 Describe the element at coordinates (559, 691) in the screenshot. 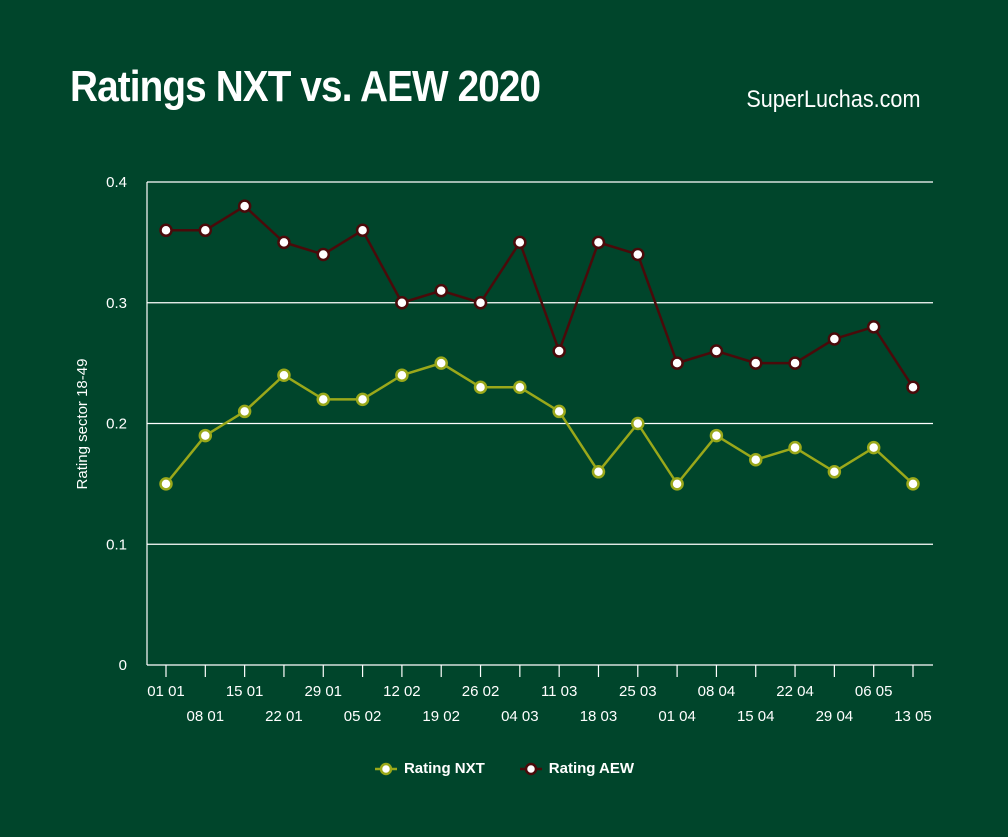

I see `x-tick-label: 11 03` at that location.